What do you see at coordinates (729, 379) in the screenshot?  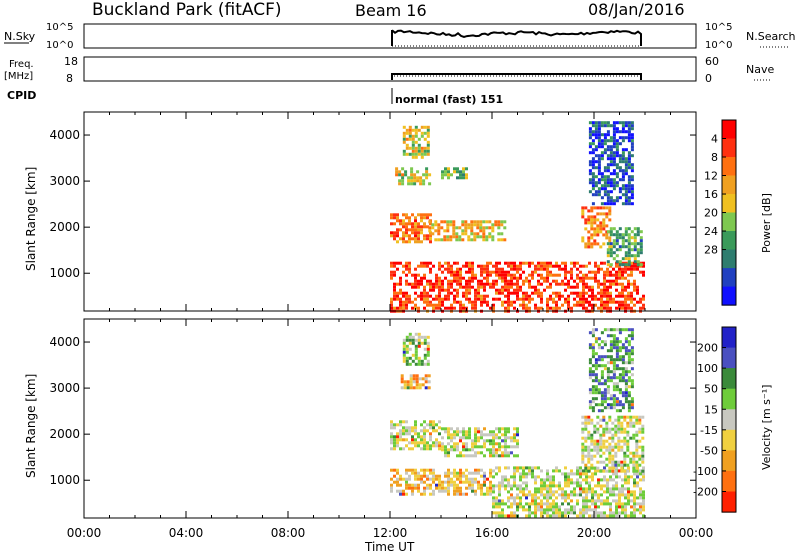 I see `colorbar-segment` at bounding box center [729, 379].